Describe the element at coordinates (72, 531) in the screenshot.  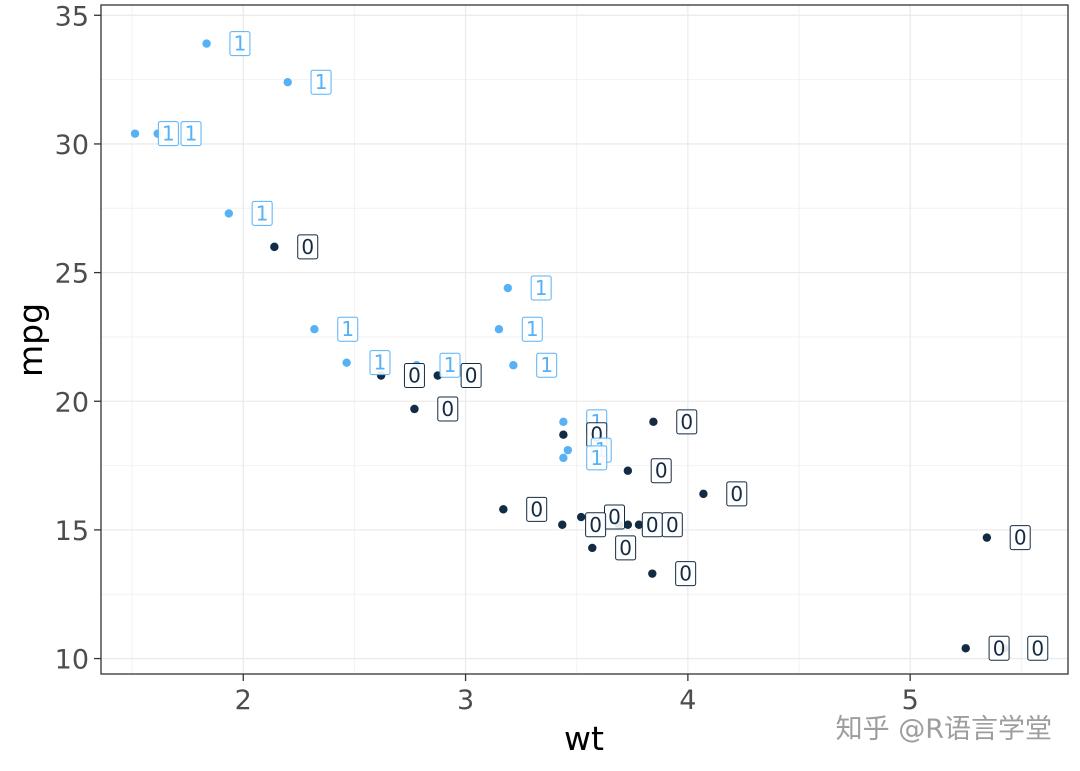
I see `y-tick-label: 15` at that location.